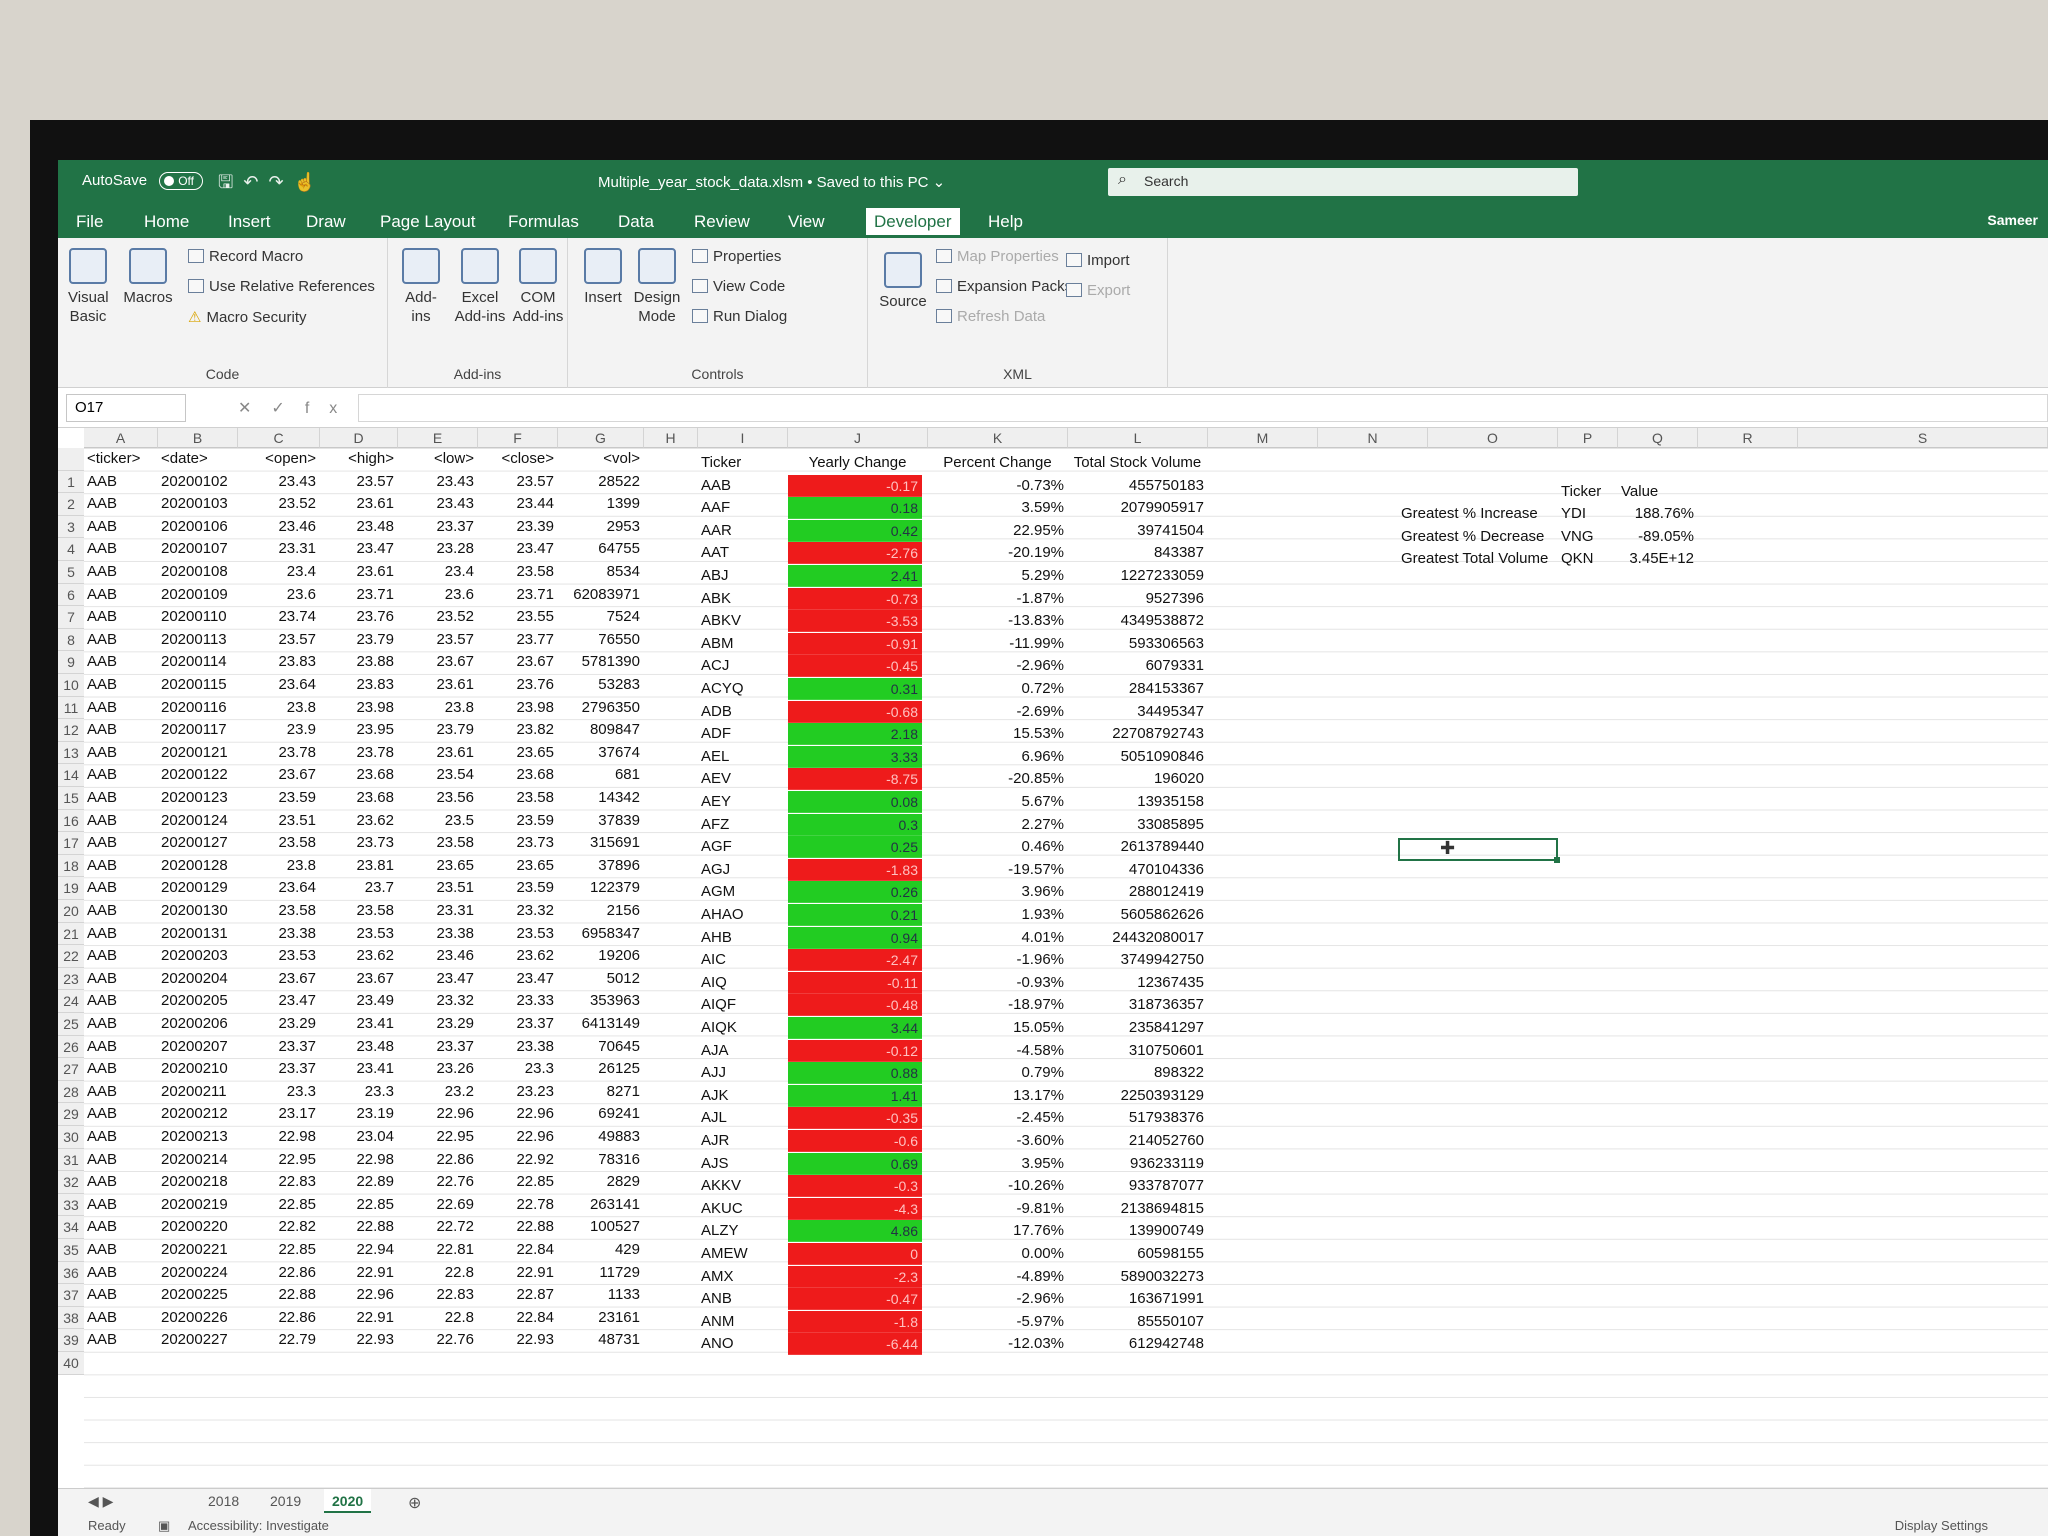 Image resolution: width=2048 pixels, height=1536 pixels. What do you see at coordinates (164, 1525) in the screenshot?
I see `macro-record-icon: ▣` at bounding box center [164, 1525].